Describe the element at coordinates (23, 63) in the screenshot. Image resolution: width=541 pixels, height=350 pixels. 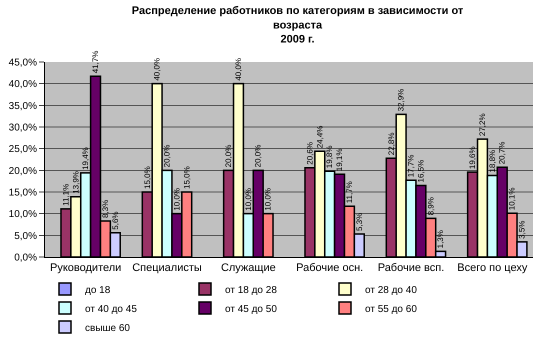
I see `y-tick-label: 45,0%` at that location.